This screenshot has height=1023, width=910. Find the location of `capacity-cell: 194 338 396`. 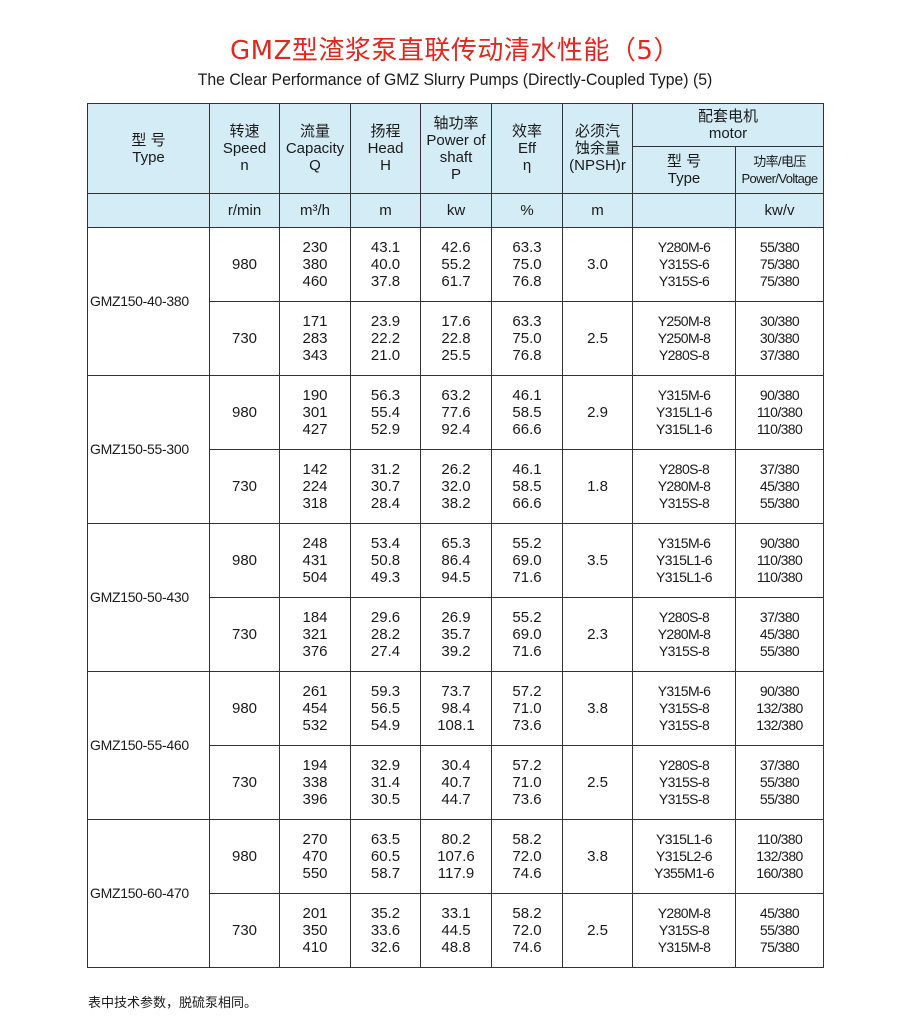

capacity-cell: 194 338 396 is located at coordinates (315, 782).